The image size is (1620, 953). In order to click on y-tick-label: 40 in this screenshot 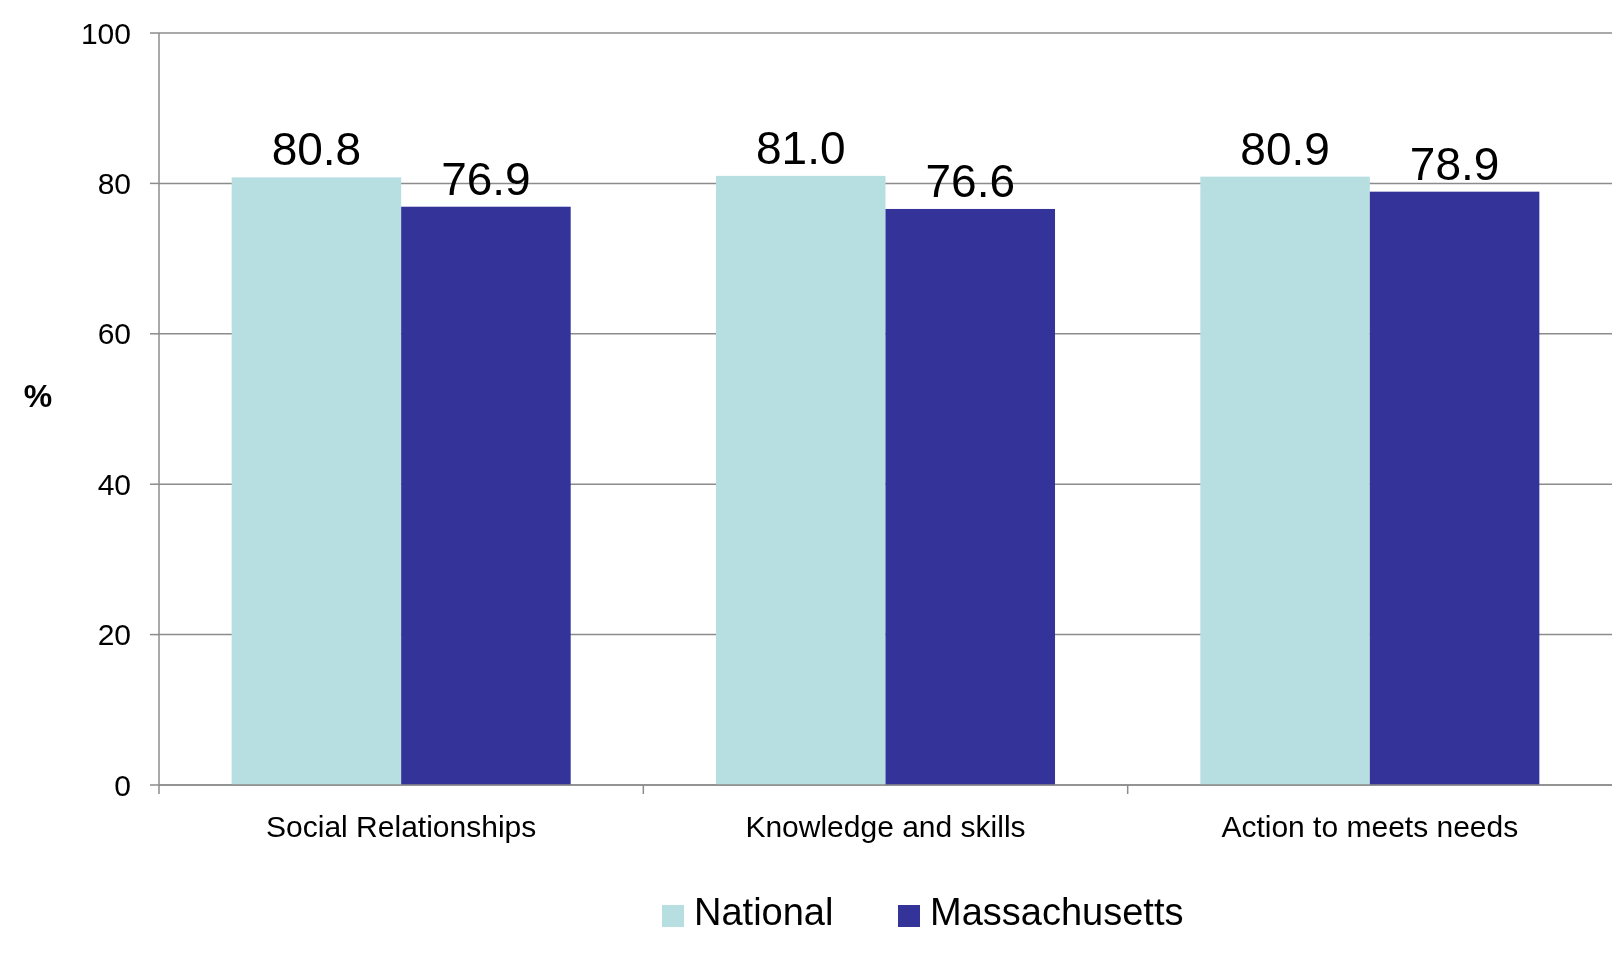, I will do `click(114, 484)`.